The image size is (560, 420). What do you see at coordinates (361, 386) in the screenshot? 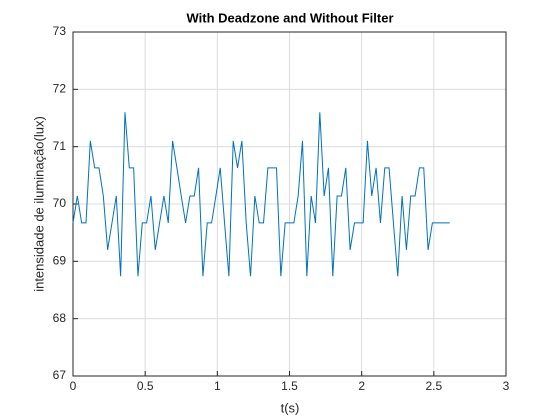
I see `x-tick-label: 2` at bounding box center [361, 386].